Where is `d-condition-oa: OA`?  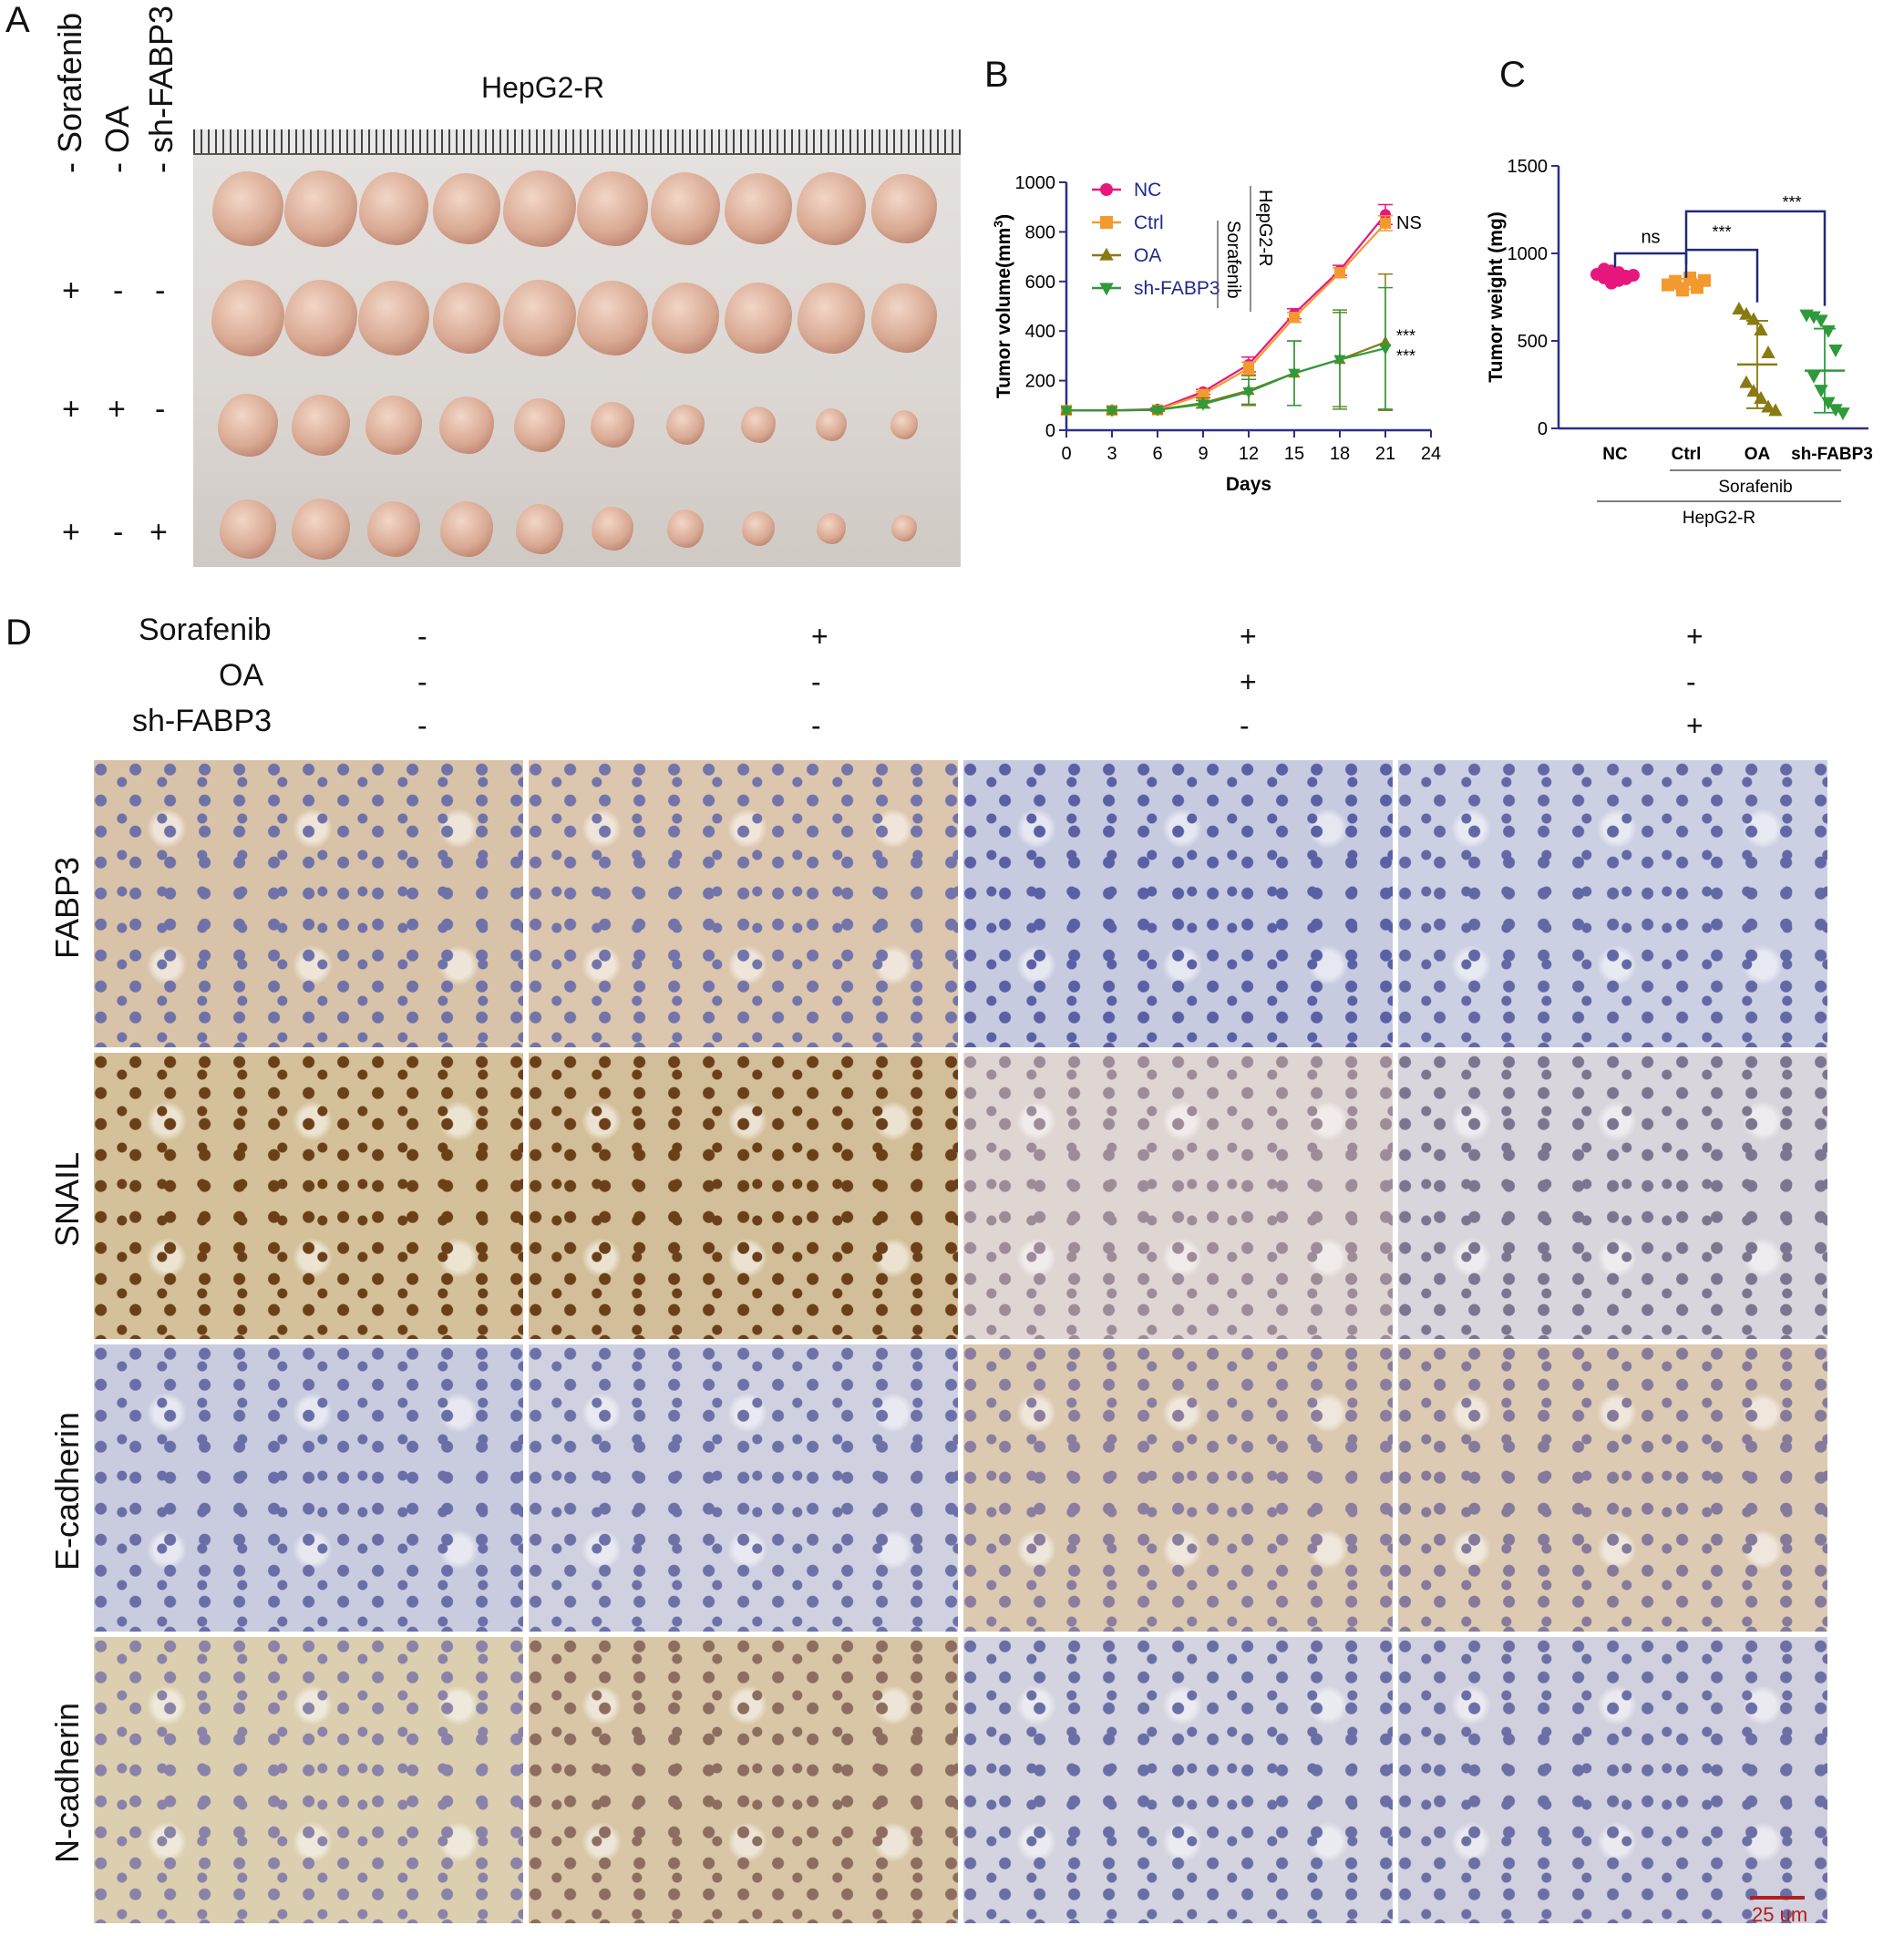
d-condition-oa: OA is located at coordinates (242, 675).